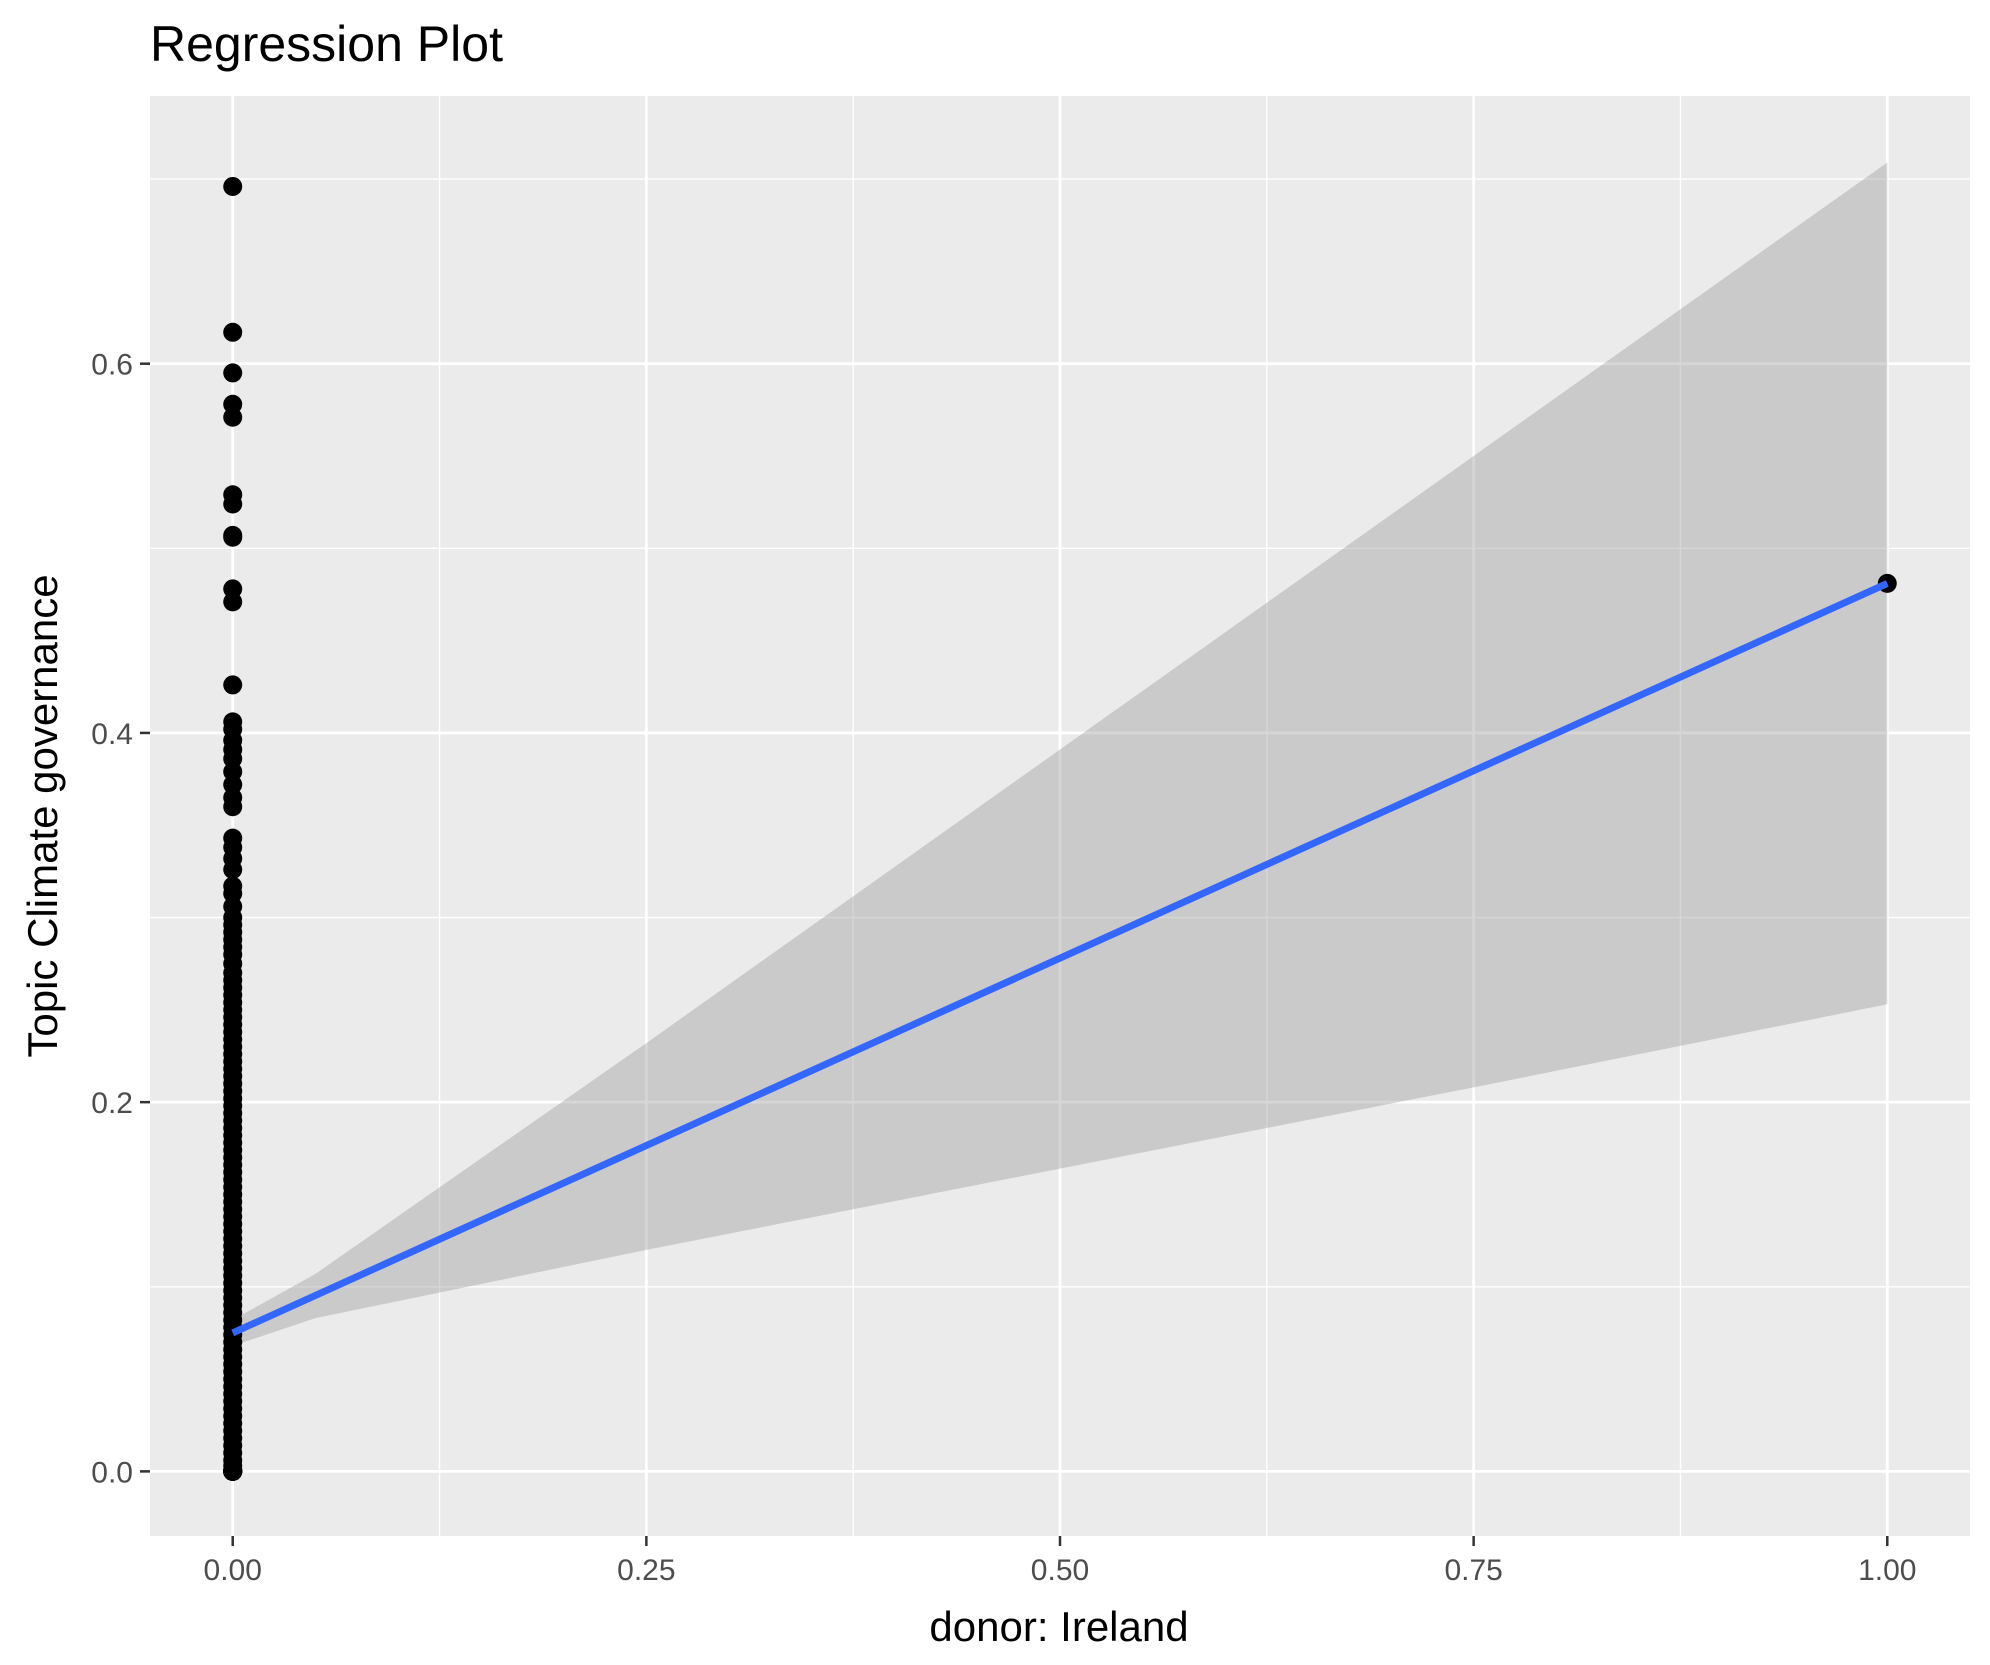 This screenshot has width=1990, height=1665. I want to click on x-tick-label: 0.00, so click(233, 1570).